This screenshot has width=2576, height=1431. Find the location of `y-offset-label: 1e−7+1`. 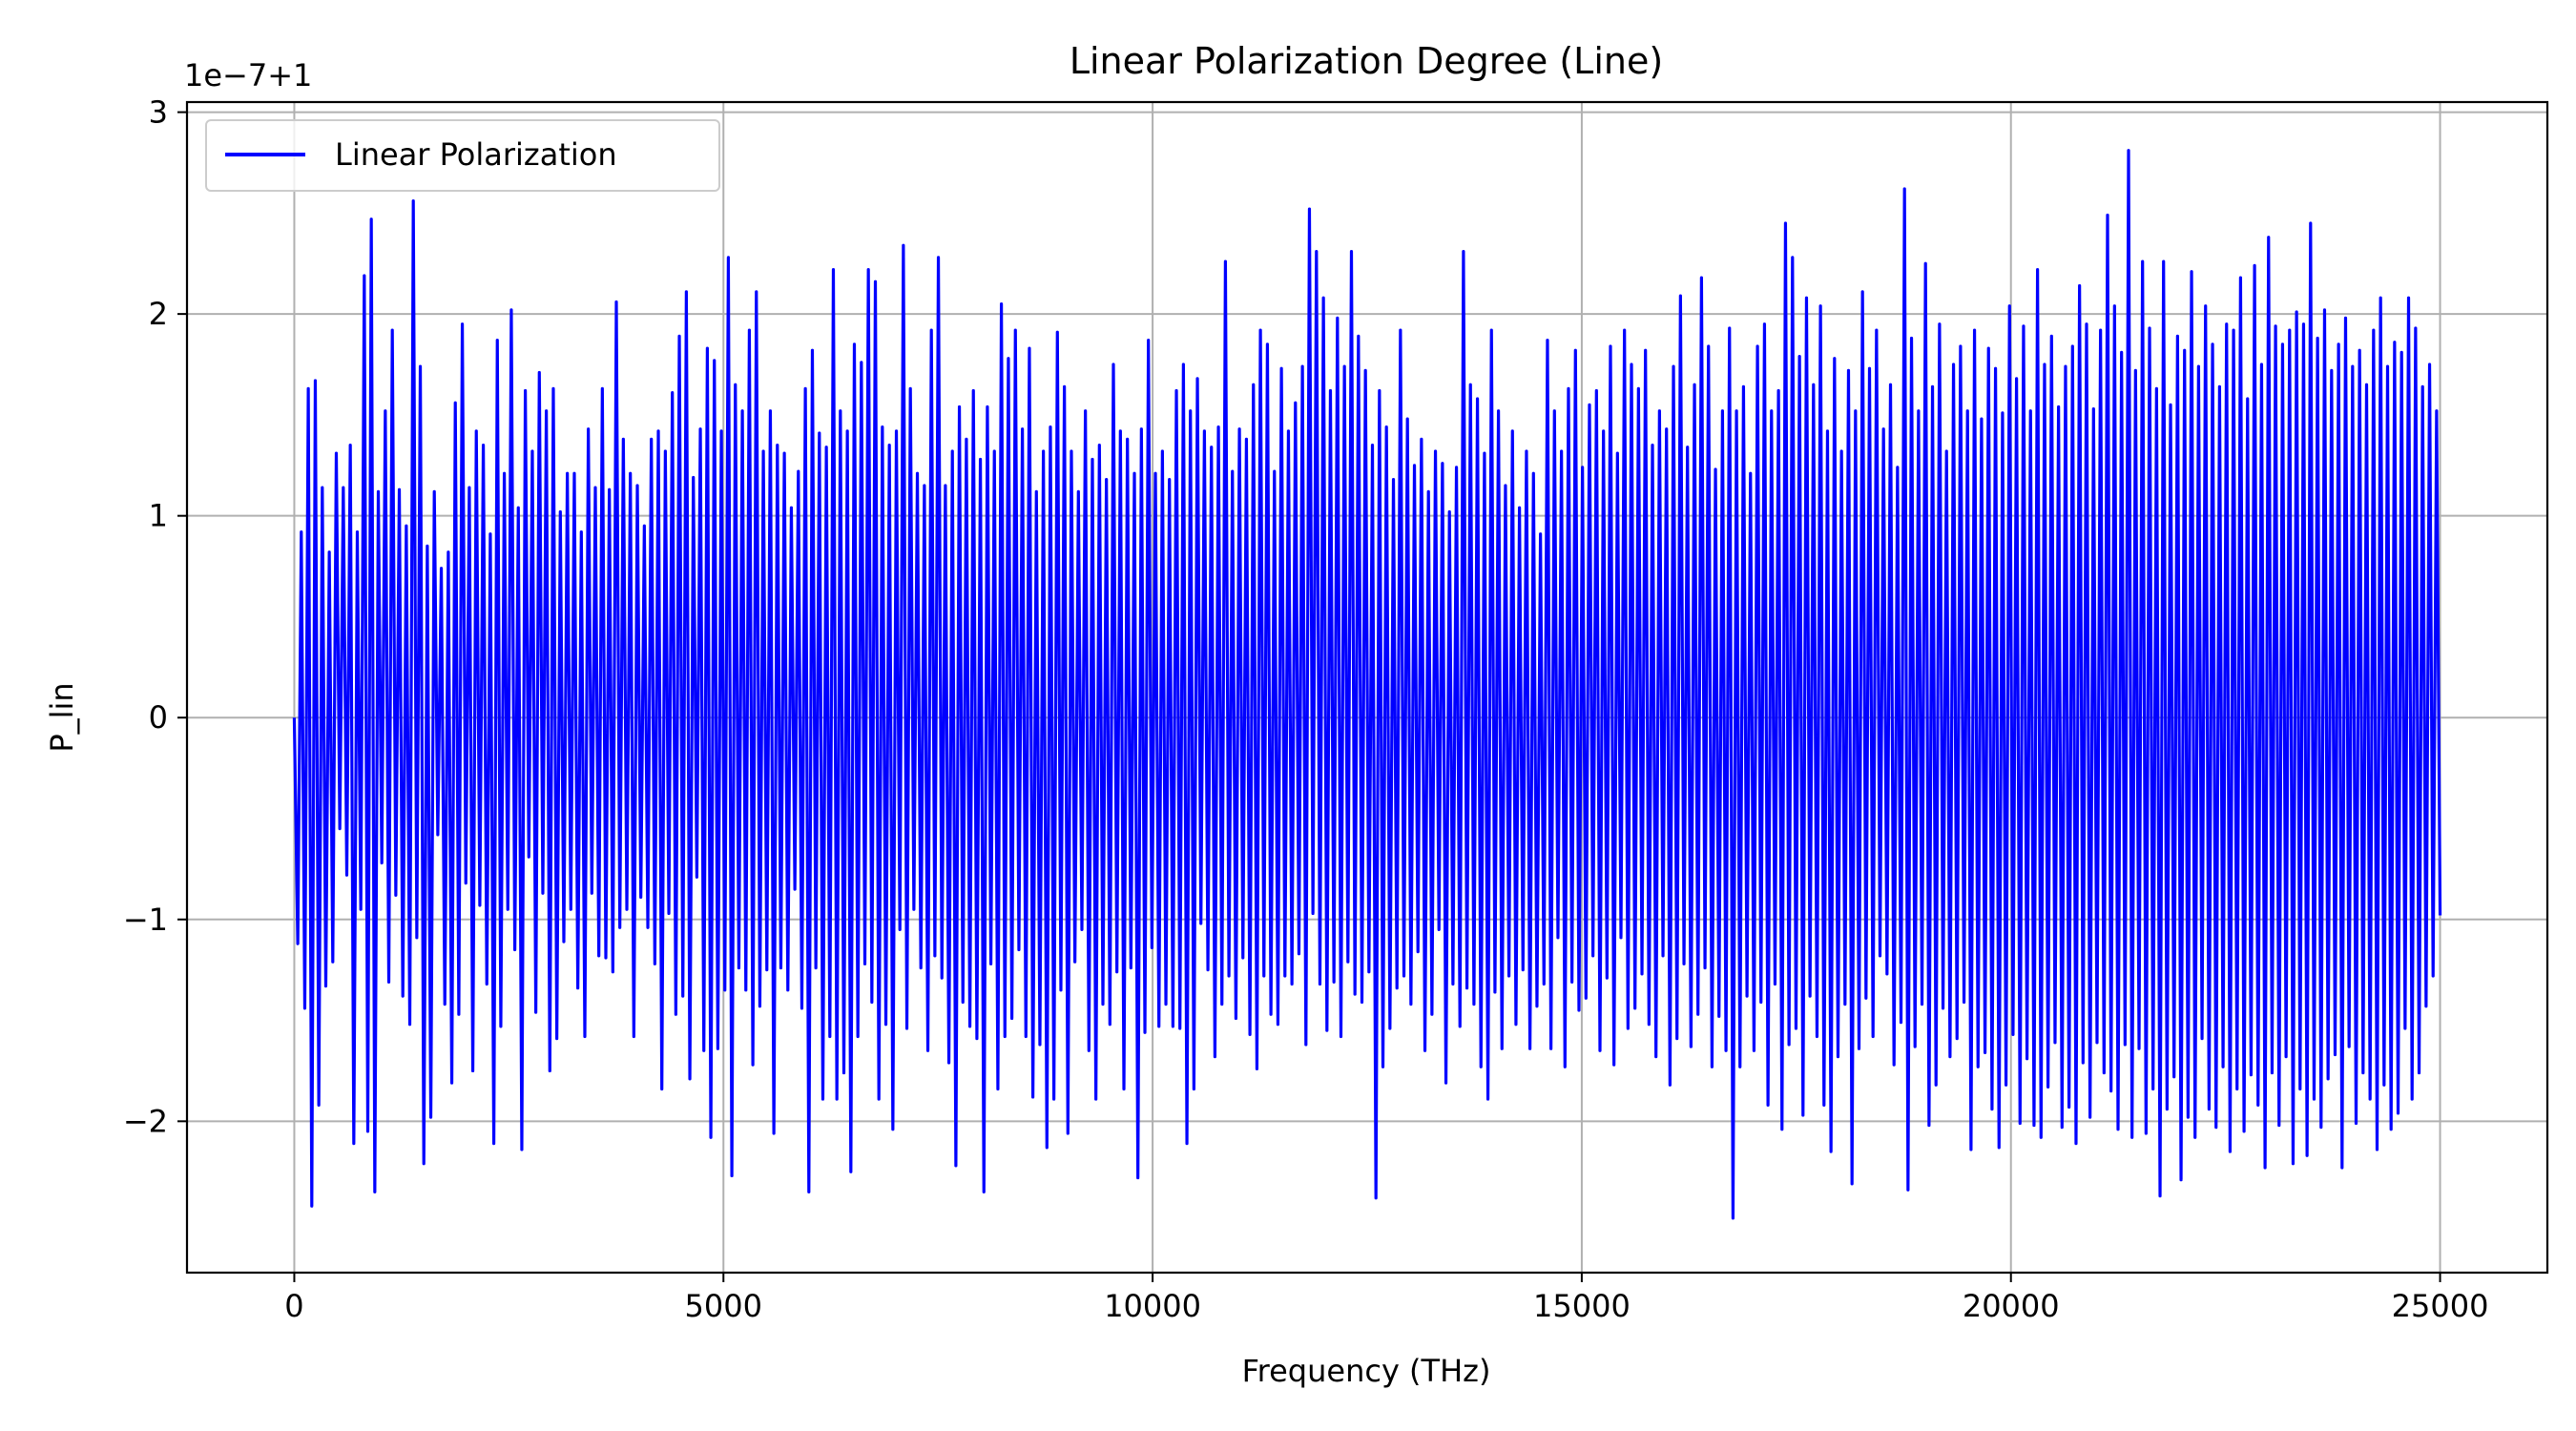

y-offset-label: 1e−7+1 is located at coordinates (248, 75).